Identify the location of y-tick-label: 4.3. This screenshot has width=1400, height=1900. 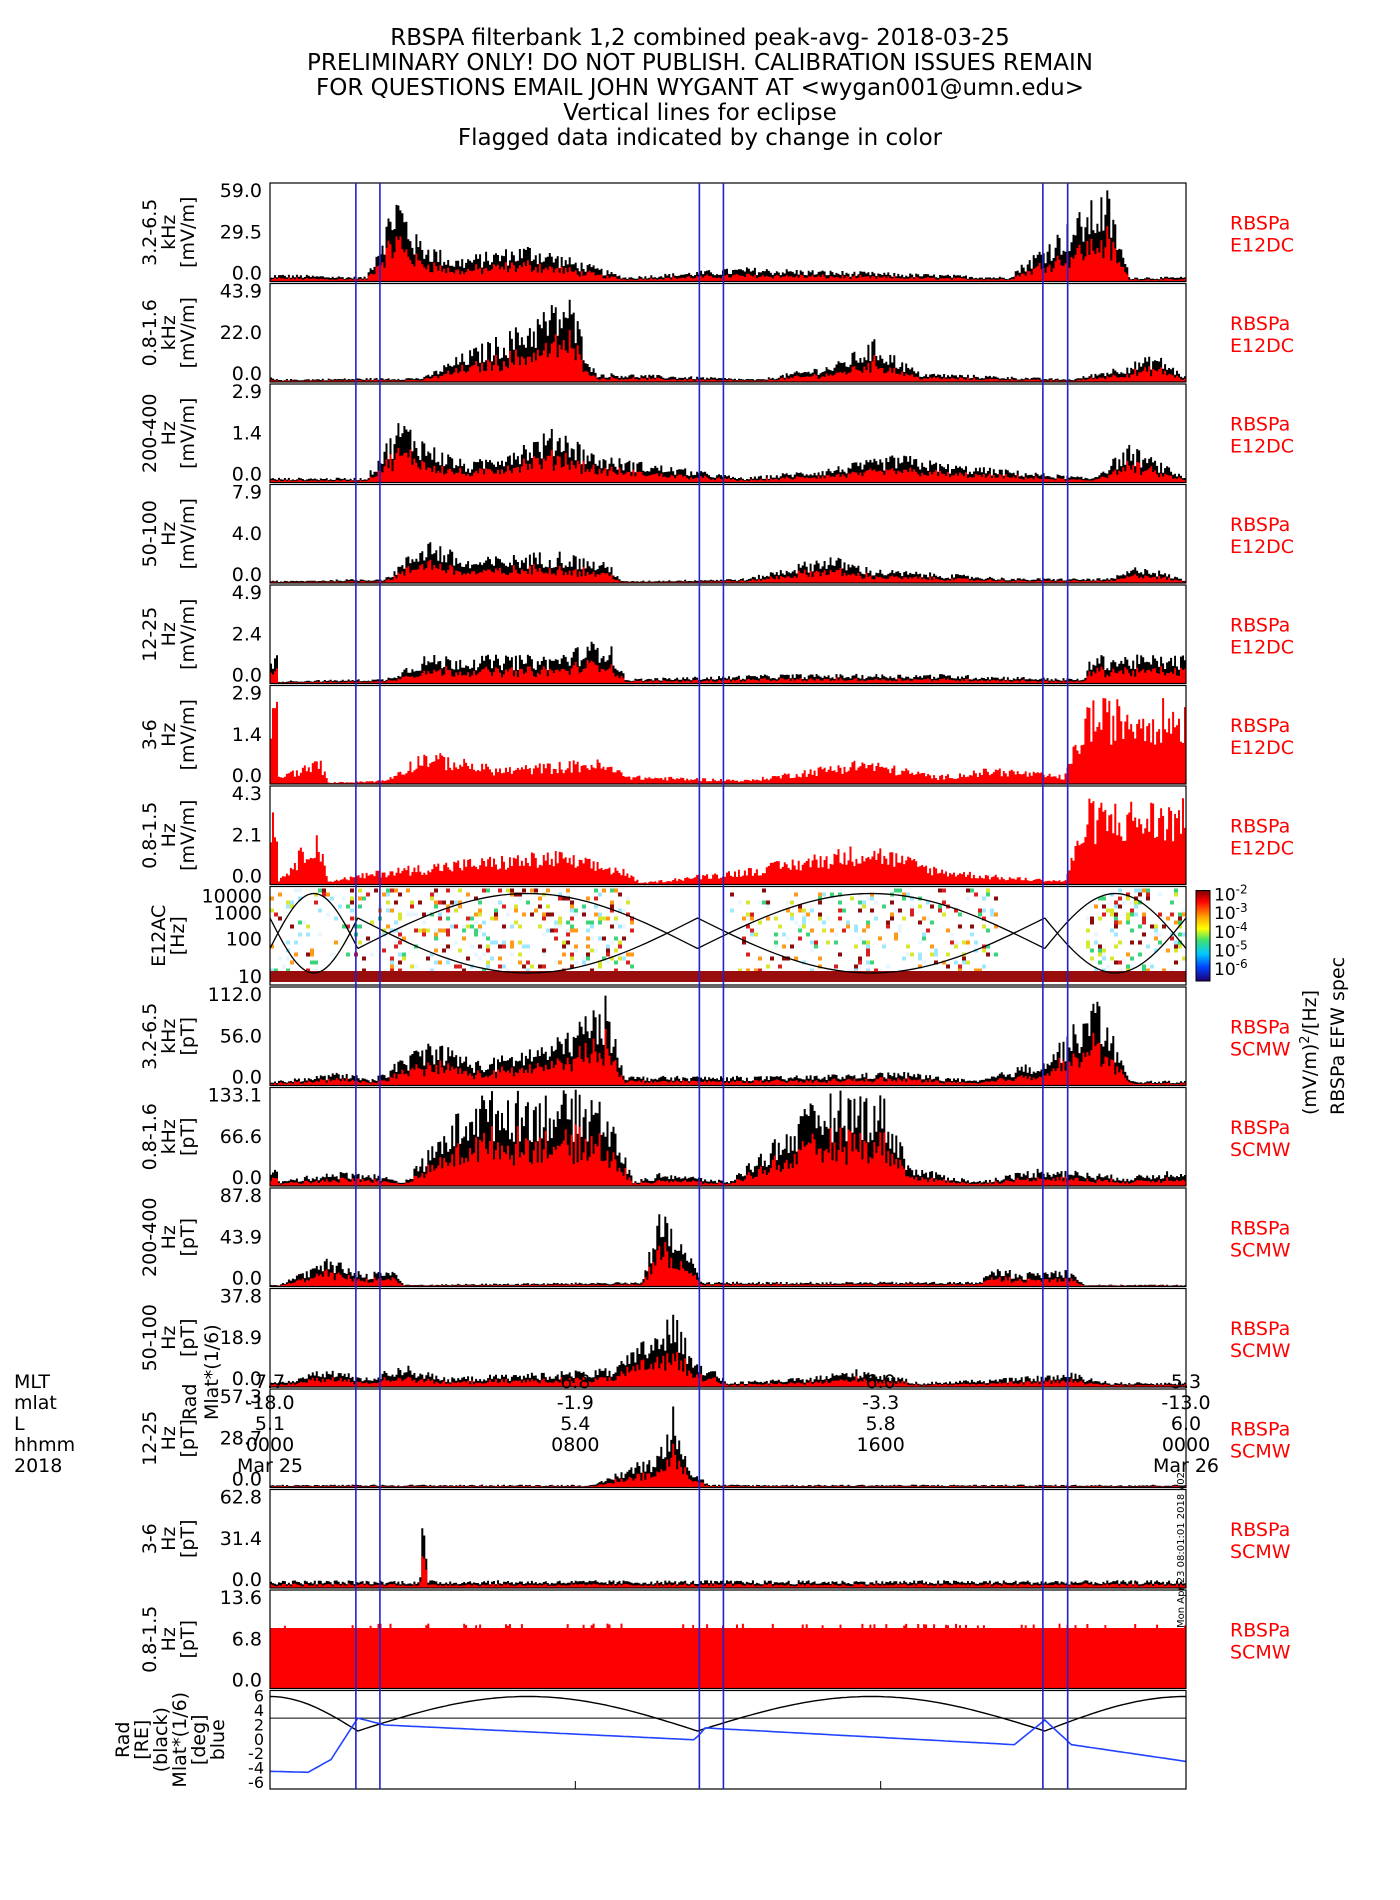
(247, 794).